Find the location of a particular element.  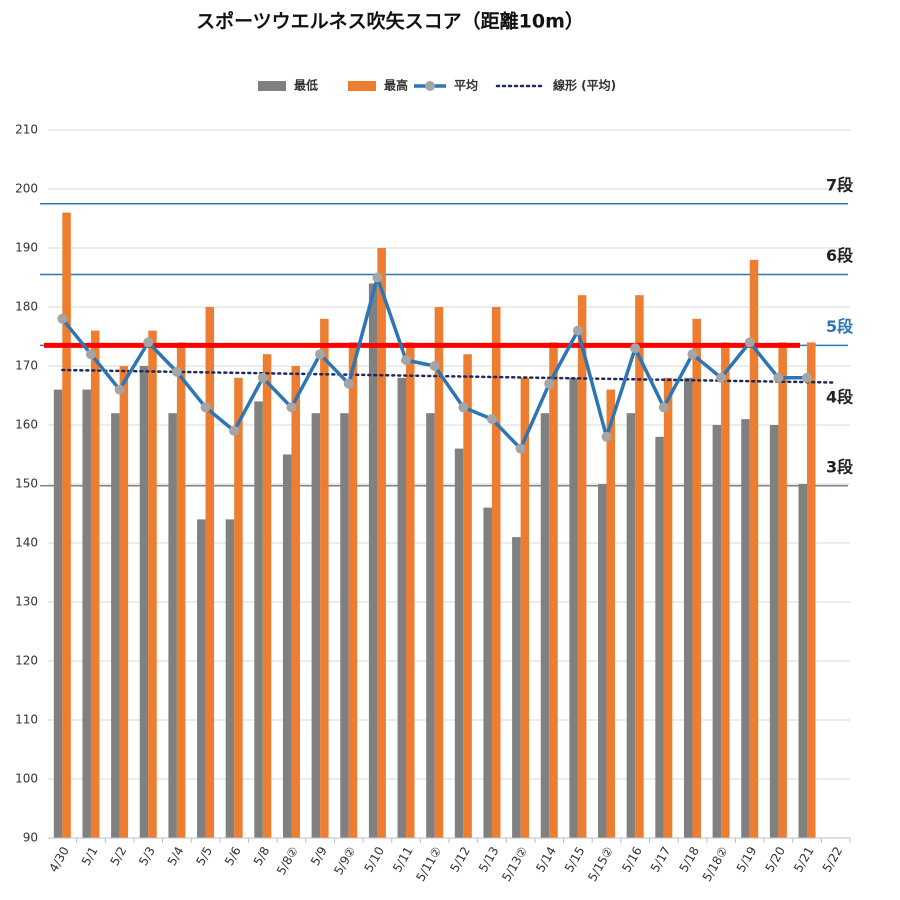

legend-label: 平均 is located at coordinates (466, 85).